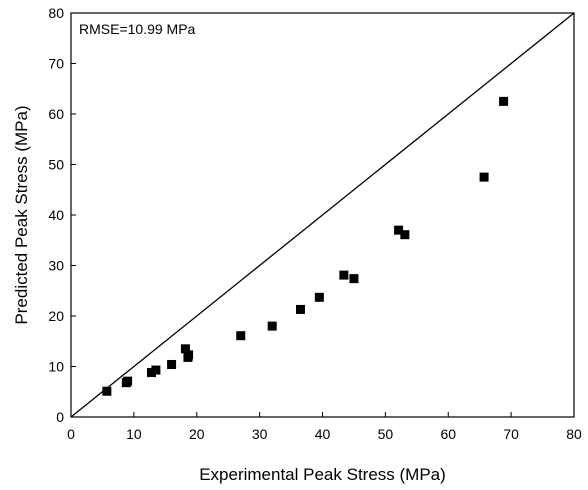  I want to click on y-tick-label: 20, so click(56, 316).